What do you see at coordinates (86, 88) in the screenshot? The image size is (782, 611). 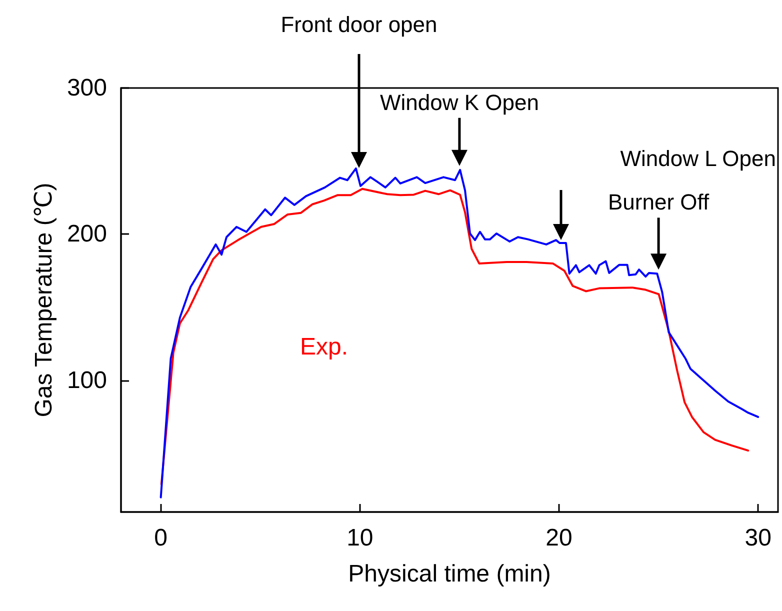 I see `y-tick-label: 300` at bounding box center [86, 88].